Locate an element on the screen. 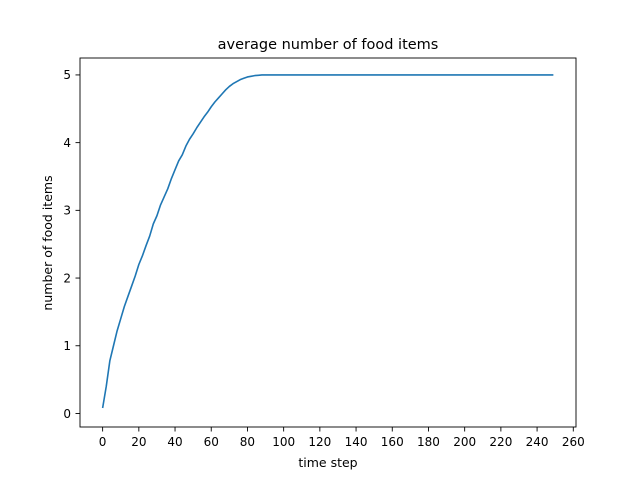 This screenshot has width=640, height=480. y-tick-label-5: 5 is located at coordinates (67, 75).